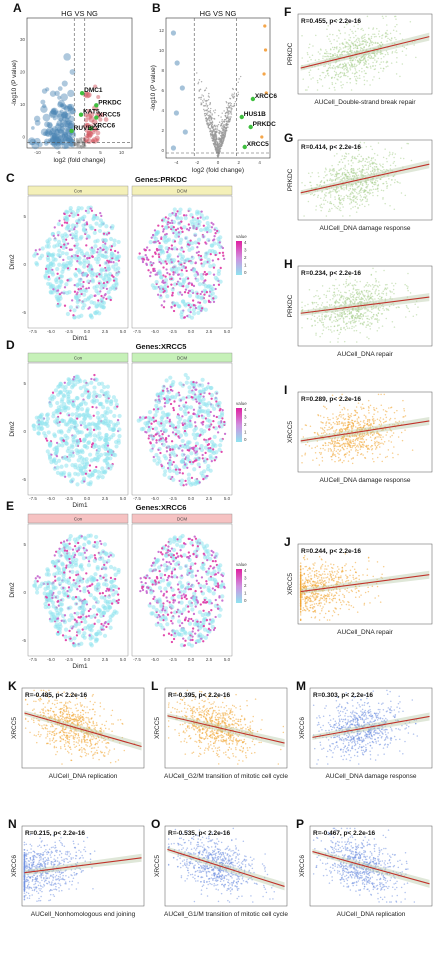  Describe the element at coordinates (105, 331) in the screenshot. I see `x-tick-label: 2.5` at that location.